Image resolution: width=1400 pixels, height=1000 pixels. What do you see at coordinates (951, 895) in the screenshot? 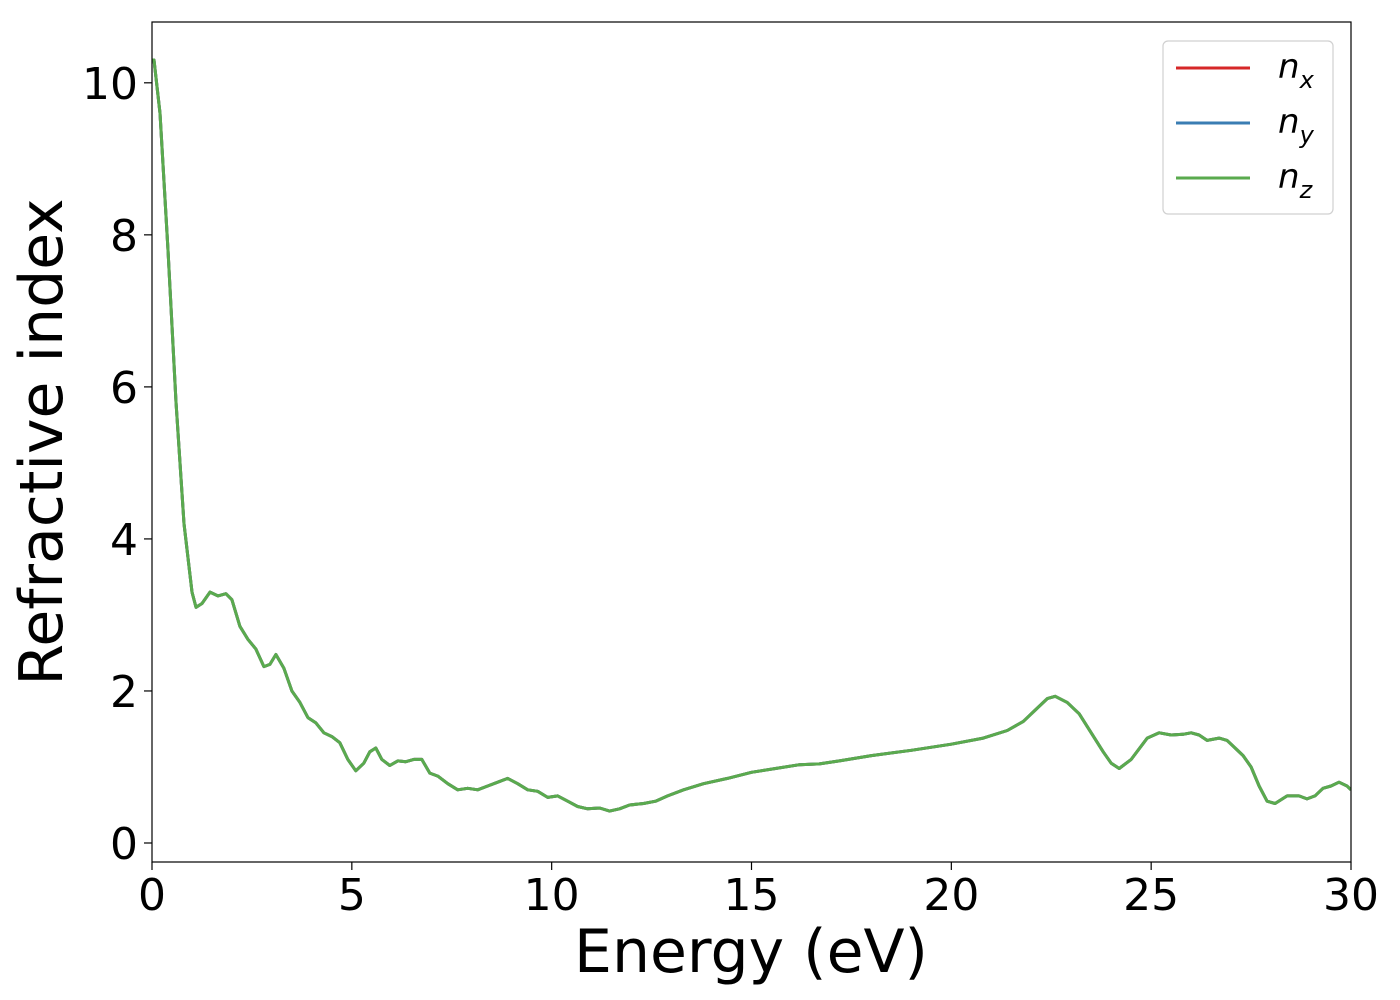
I see `x-tick-label: 20` at bounding box center [951, 895].